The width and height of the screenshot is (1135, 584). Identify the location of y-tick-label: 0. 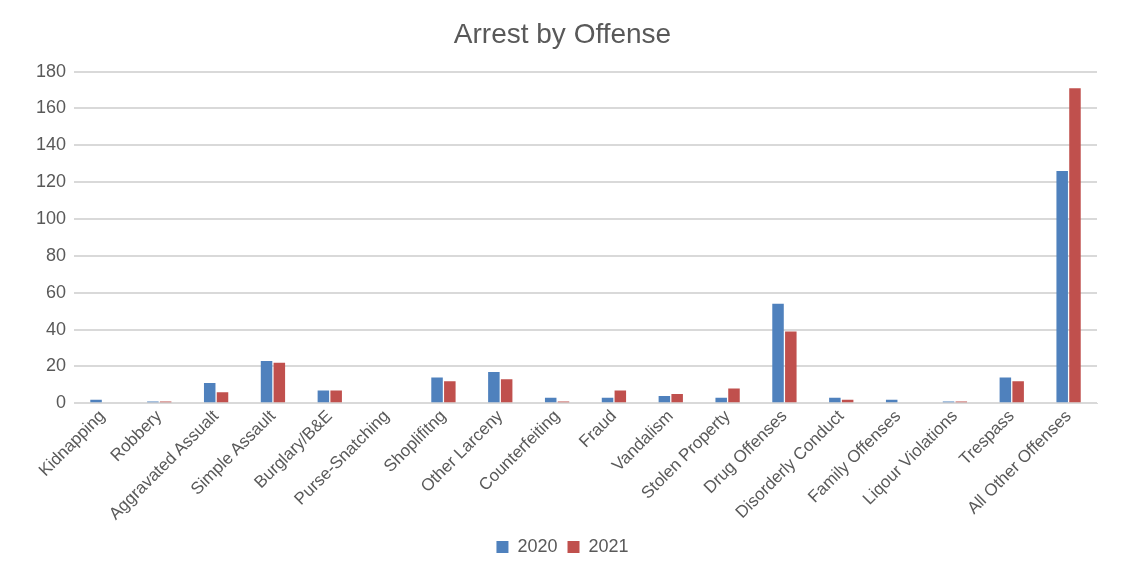
(61, 402).